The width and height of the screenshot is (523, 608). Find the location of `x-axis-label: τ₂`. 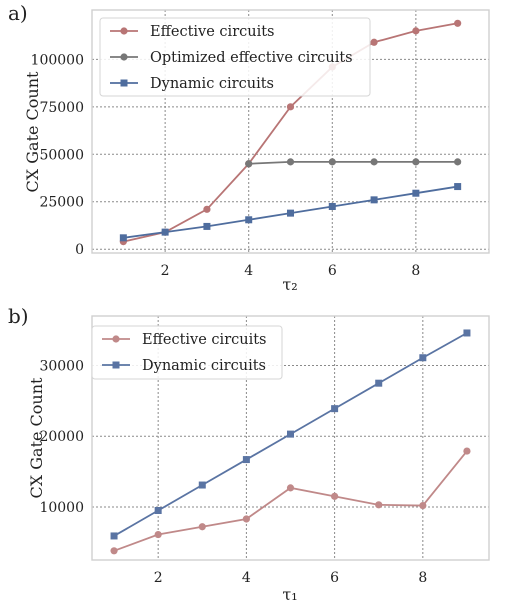

x-axis-label: τ₂ is located at coordinates (289, 284).